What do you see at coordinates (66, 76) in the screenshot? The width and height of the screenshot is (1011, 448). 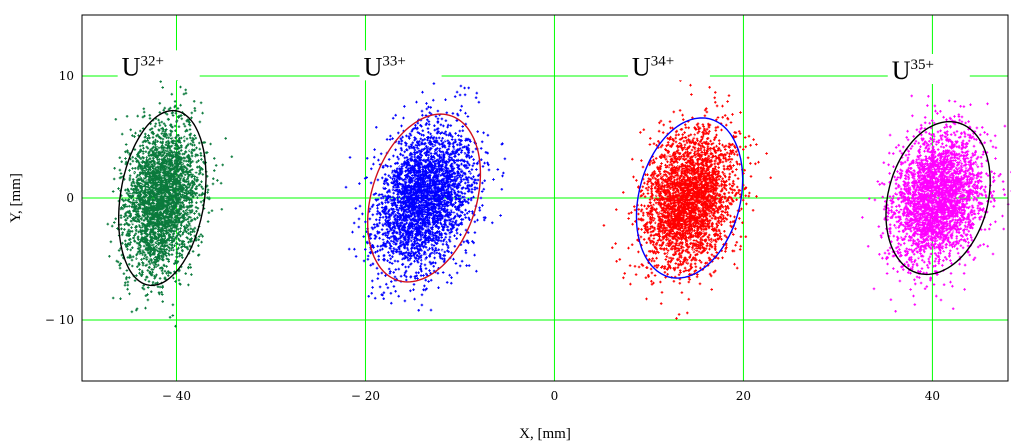 I see `y-tick-label: 10` at bounding box center [66, 76].